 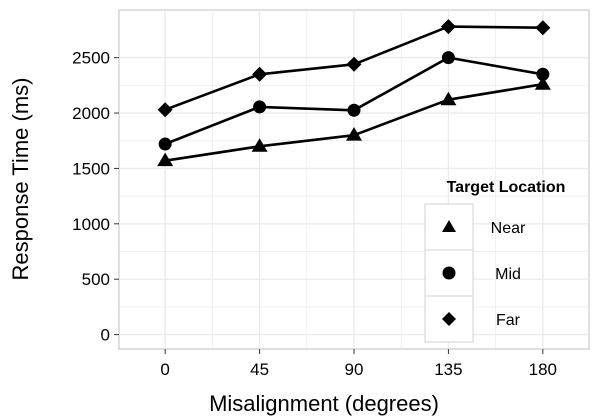 What do you see at coordinates (91, 168) in the screenshot?
I see `y-tick-label: 1500` at bounding box center [91, 168].